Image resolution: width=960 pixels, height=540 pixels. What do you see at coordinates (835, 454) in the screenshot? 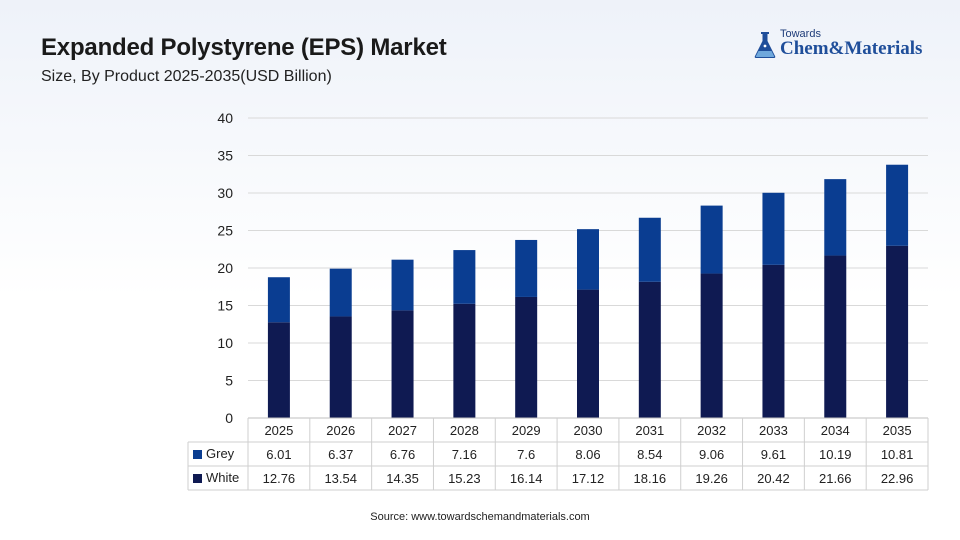
I see `data-label: 10.19` at bounding box center [835, 454].